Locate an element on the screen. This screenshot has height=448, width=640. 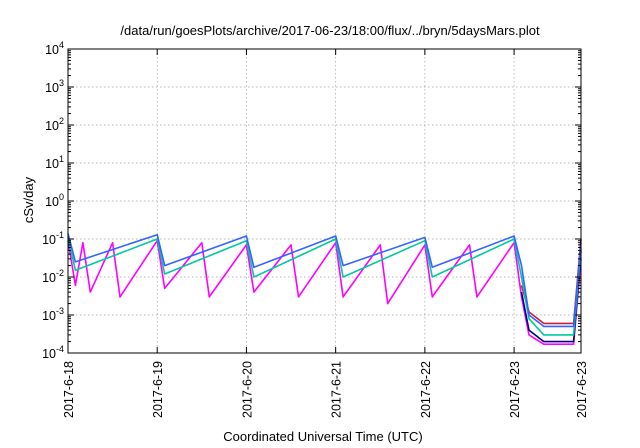
x-tick-label: 2017-6-21 is located at coordinates (337, 389).